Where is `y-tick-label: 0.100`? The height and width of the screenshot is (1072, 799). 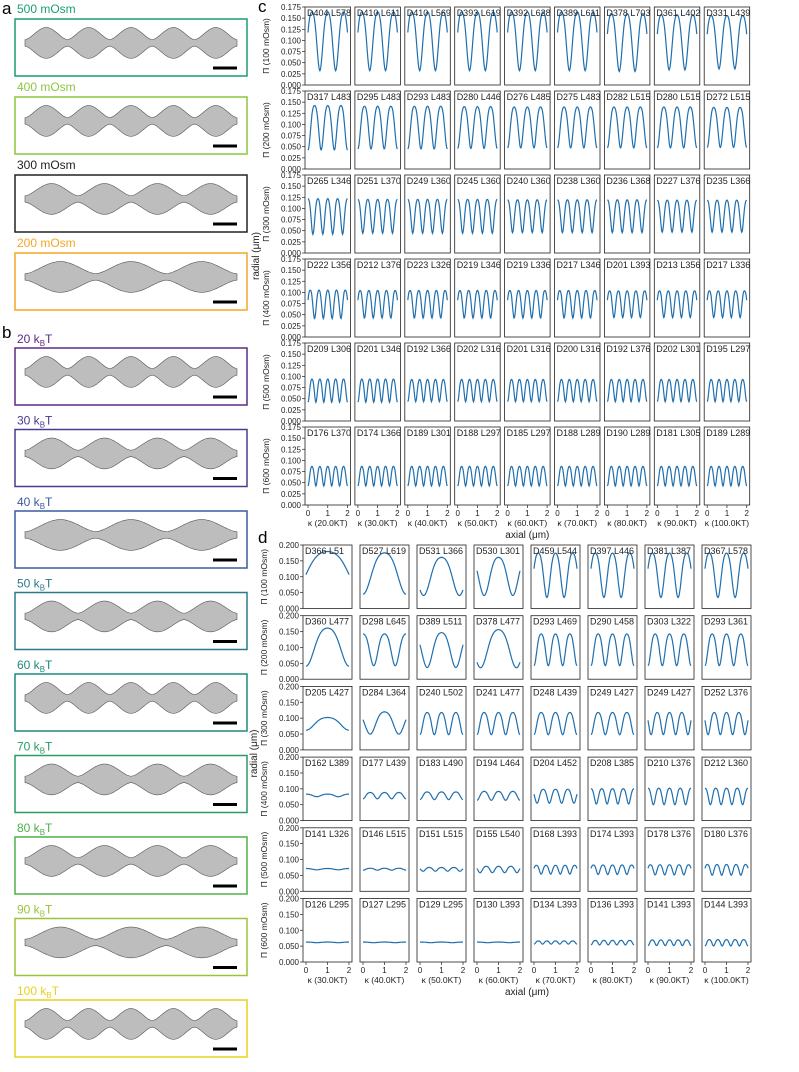
y-tick-label: 0.100 is located at coordinates (289, 577).